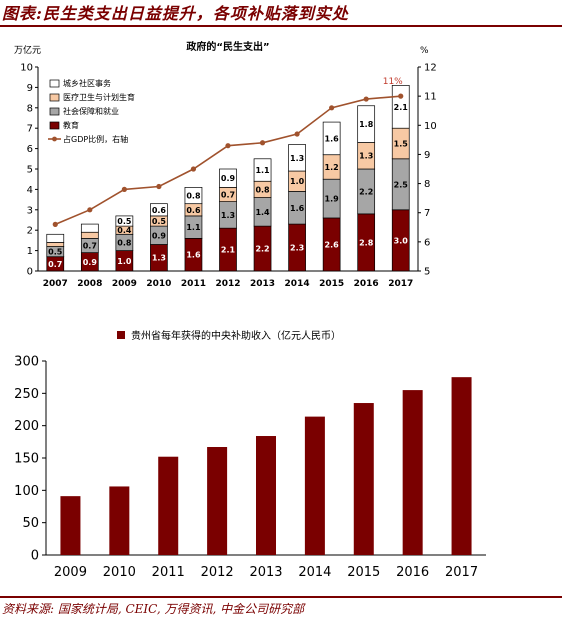 This screenshot has height=619, width=562. What do you see at coordinates (30, 251) in the screenshot?
I see `left-tick-label: 1` at bounding box center [30, 251].